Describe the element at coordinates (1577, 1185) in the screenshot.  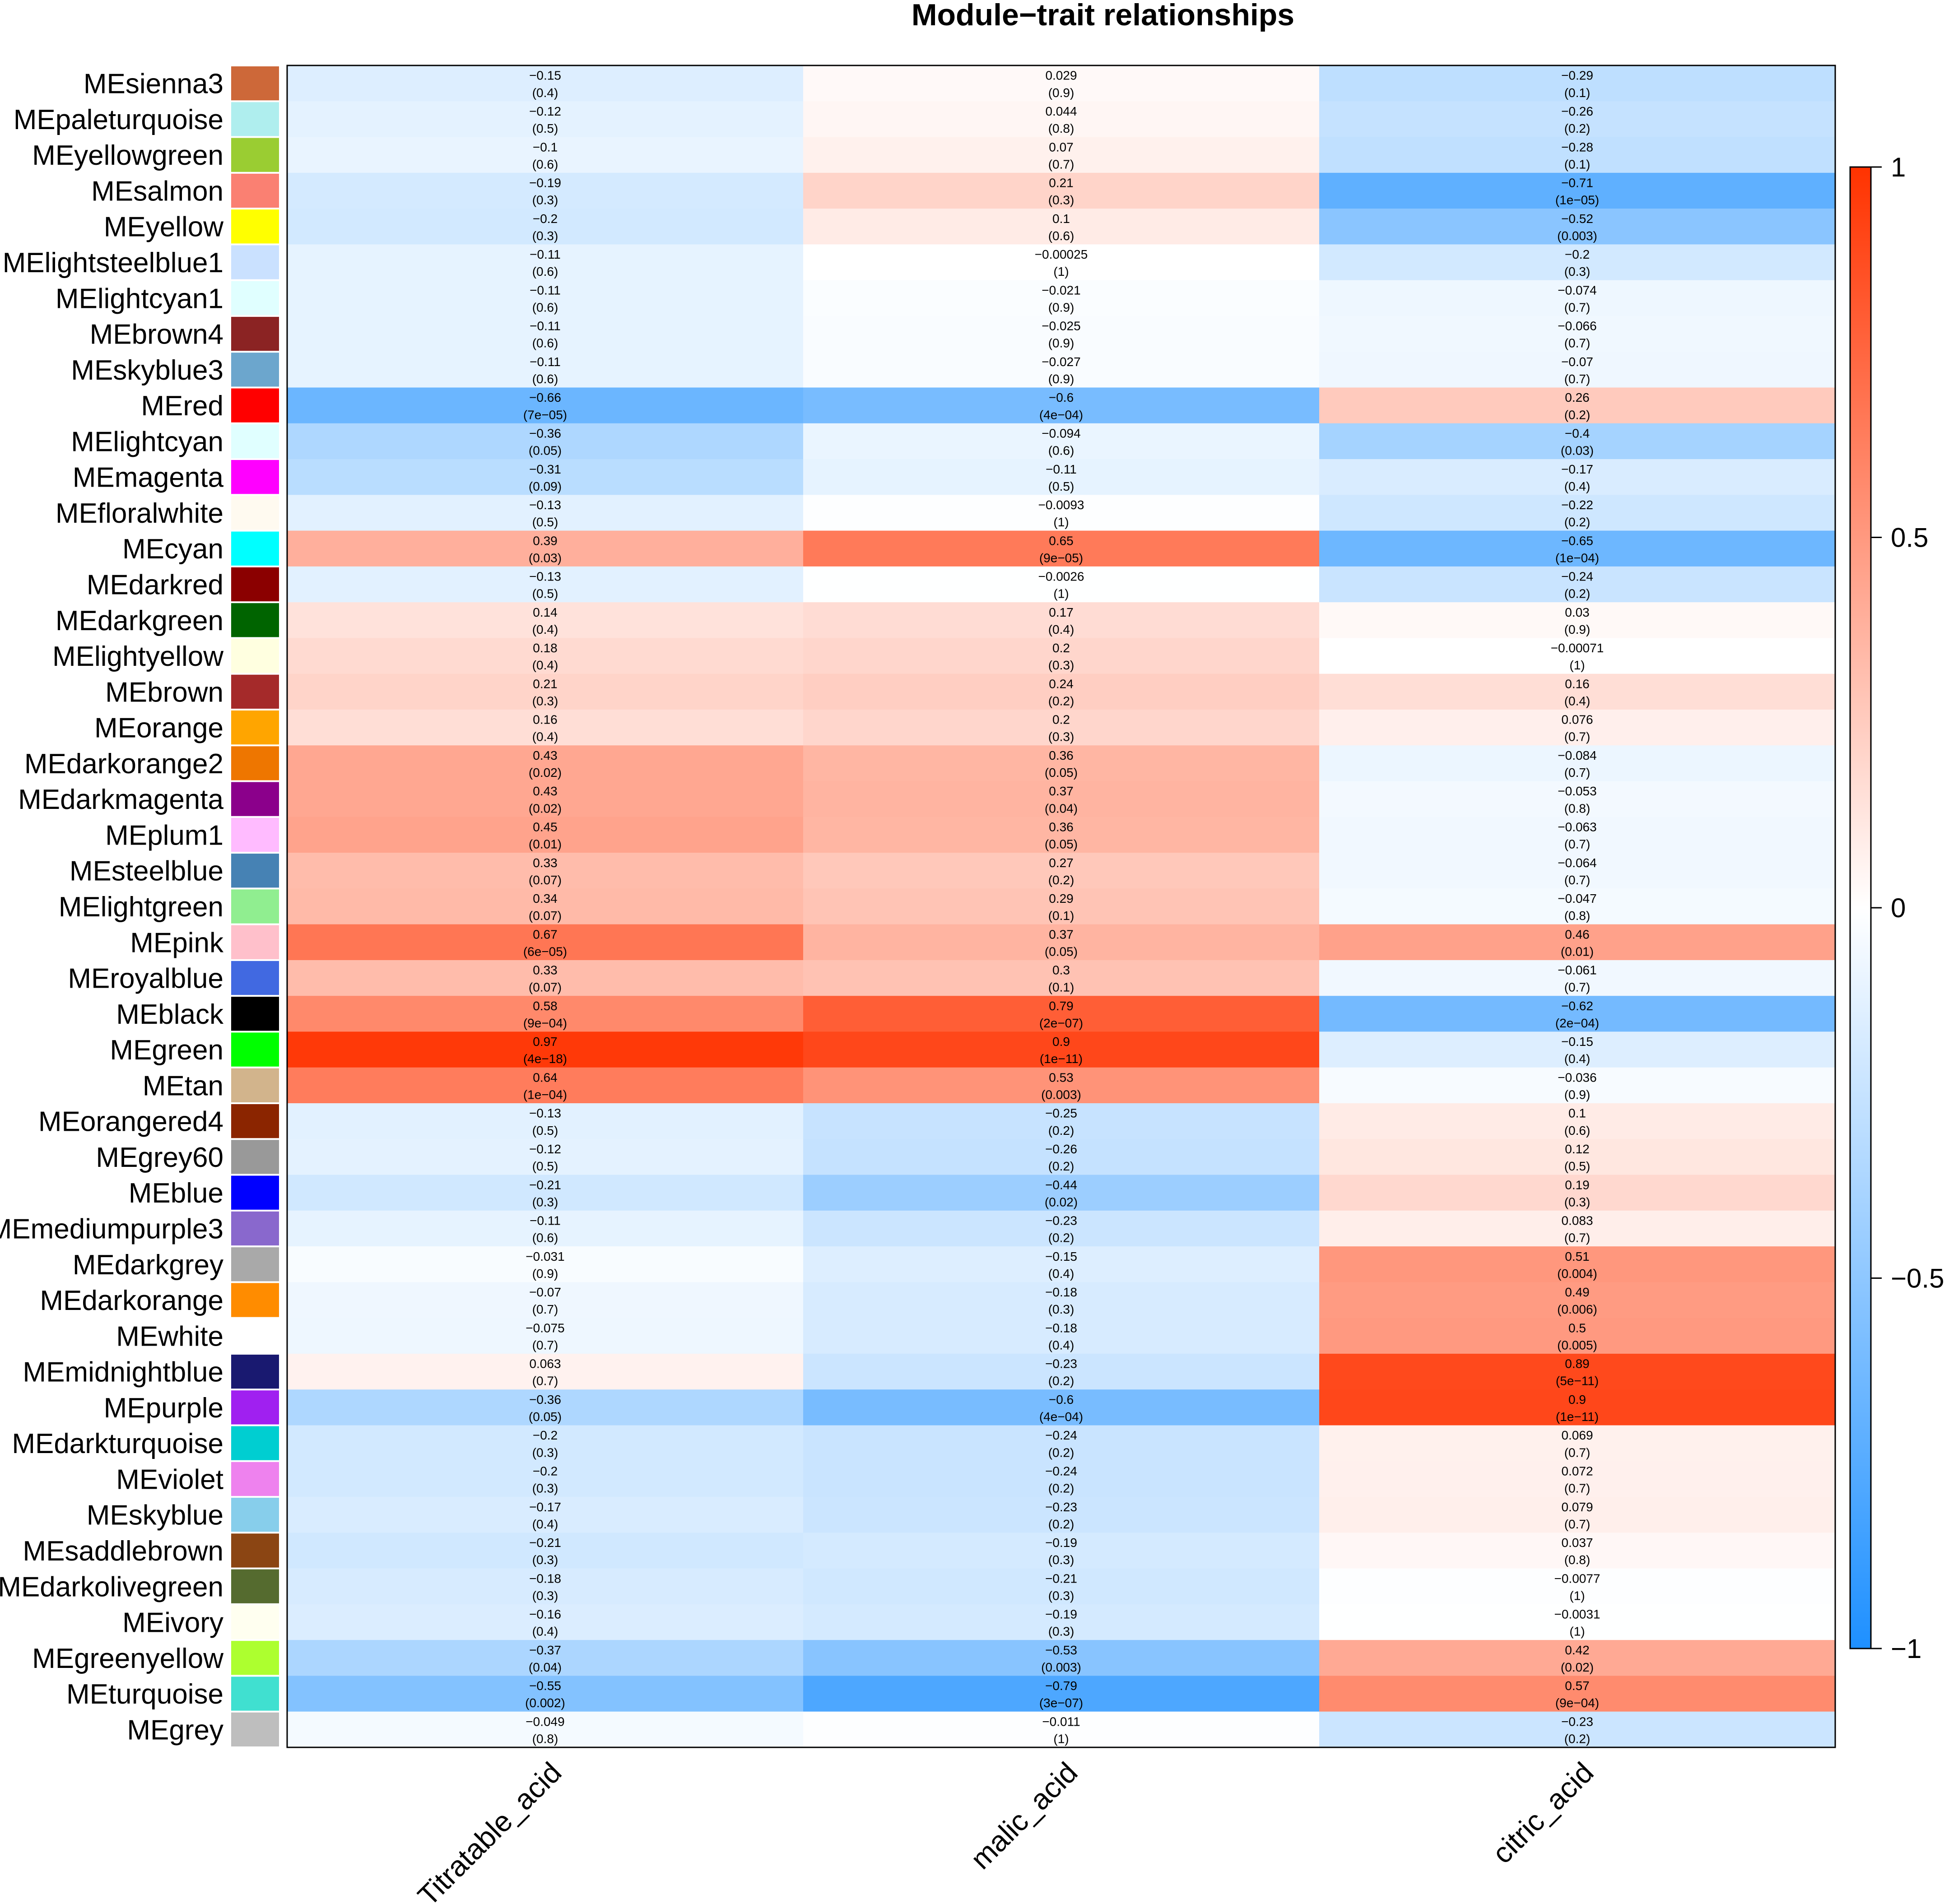
I see `cell-correlation-label: 0.19` at that location.